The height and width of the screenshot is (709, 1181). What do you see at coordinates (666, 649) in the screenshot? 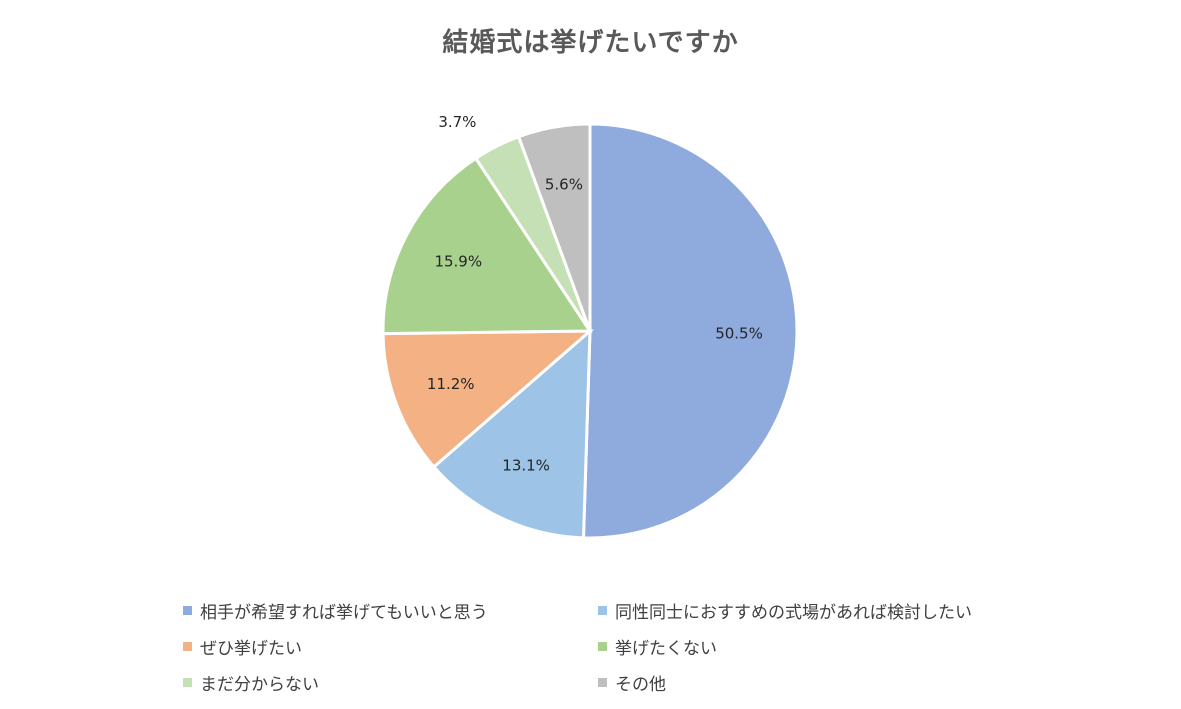
I see `legend-label: 挙げたくない` at bounding box center [666, 649].